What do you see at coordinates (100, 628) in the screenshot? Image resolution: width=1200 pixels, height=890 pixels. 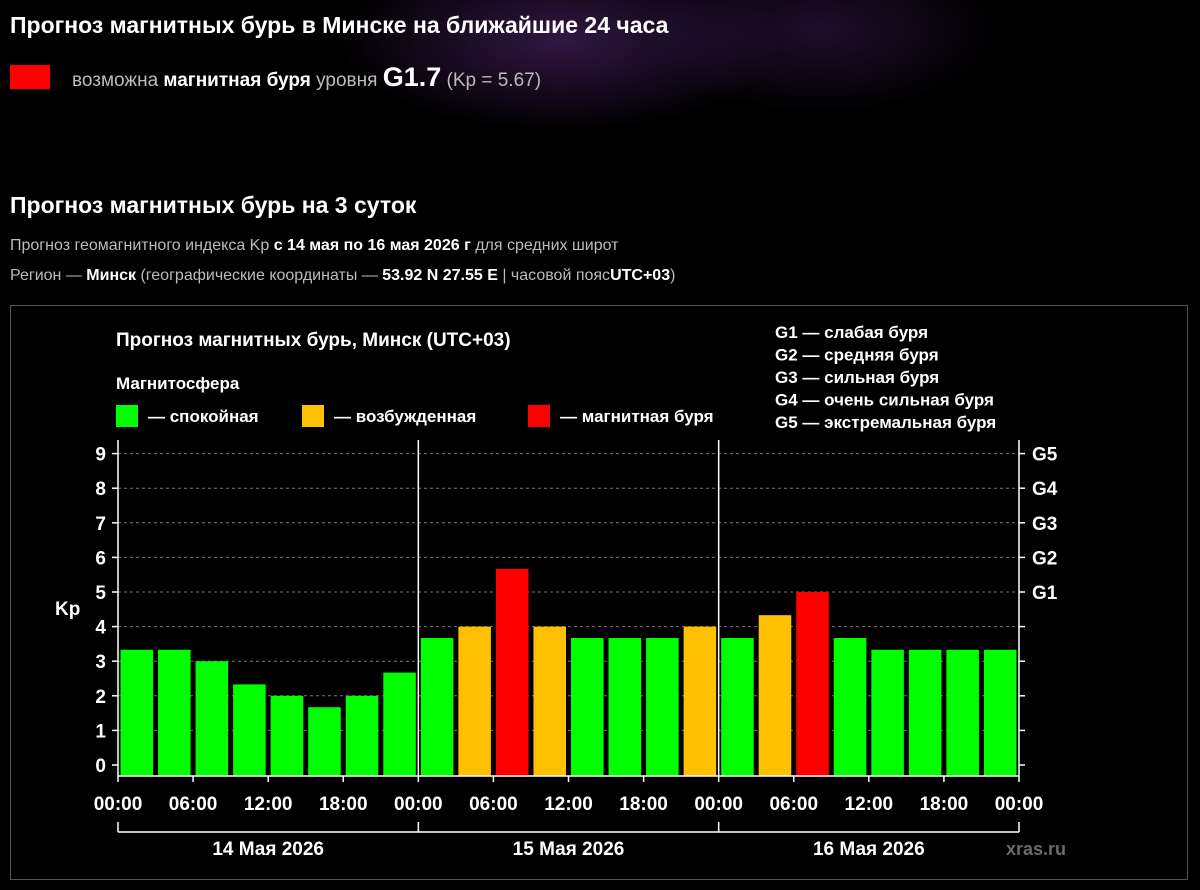 I see `y-tick-label: 4` at bounding box center [100, 628].